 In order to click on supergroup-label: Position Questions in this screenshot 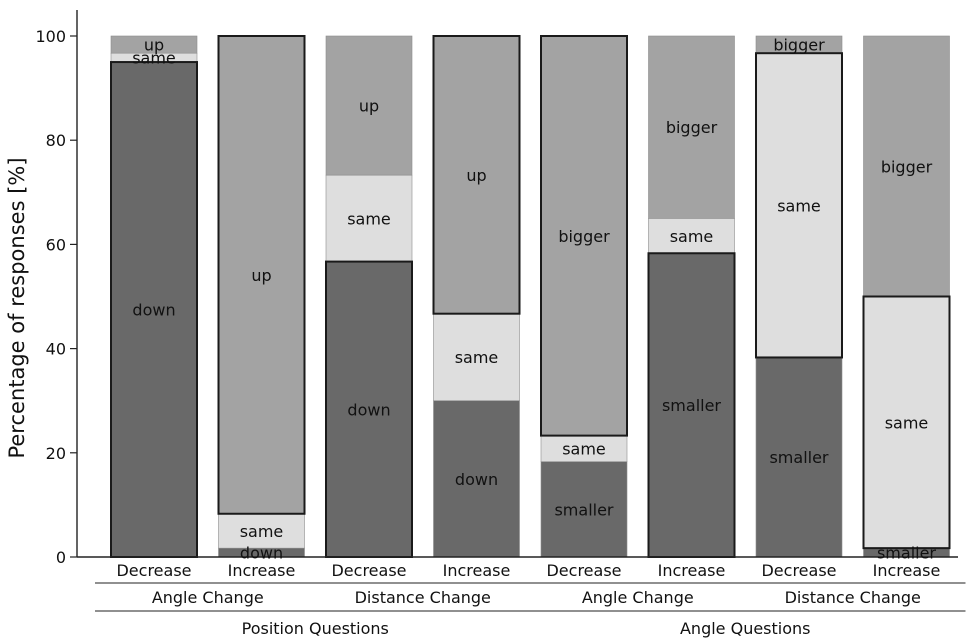, I will do `click(315, 628)`.